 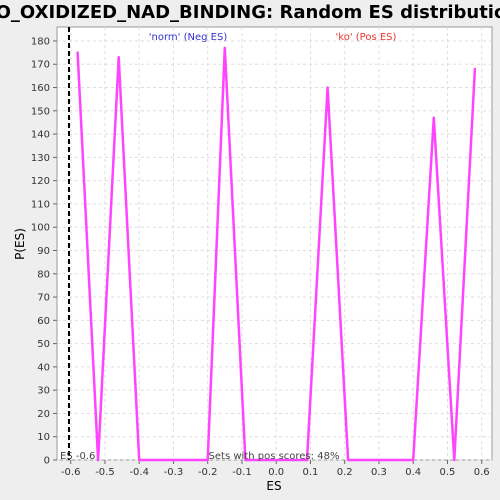 What do you see at coordinates (413, 472) in the screenshot?
I see `x-tick-label: 0.4` at bounding box center [413, 472].